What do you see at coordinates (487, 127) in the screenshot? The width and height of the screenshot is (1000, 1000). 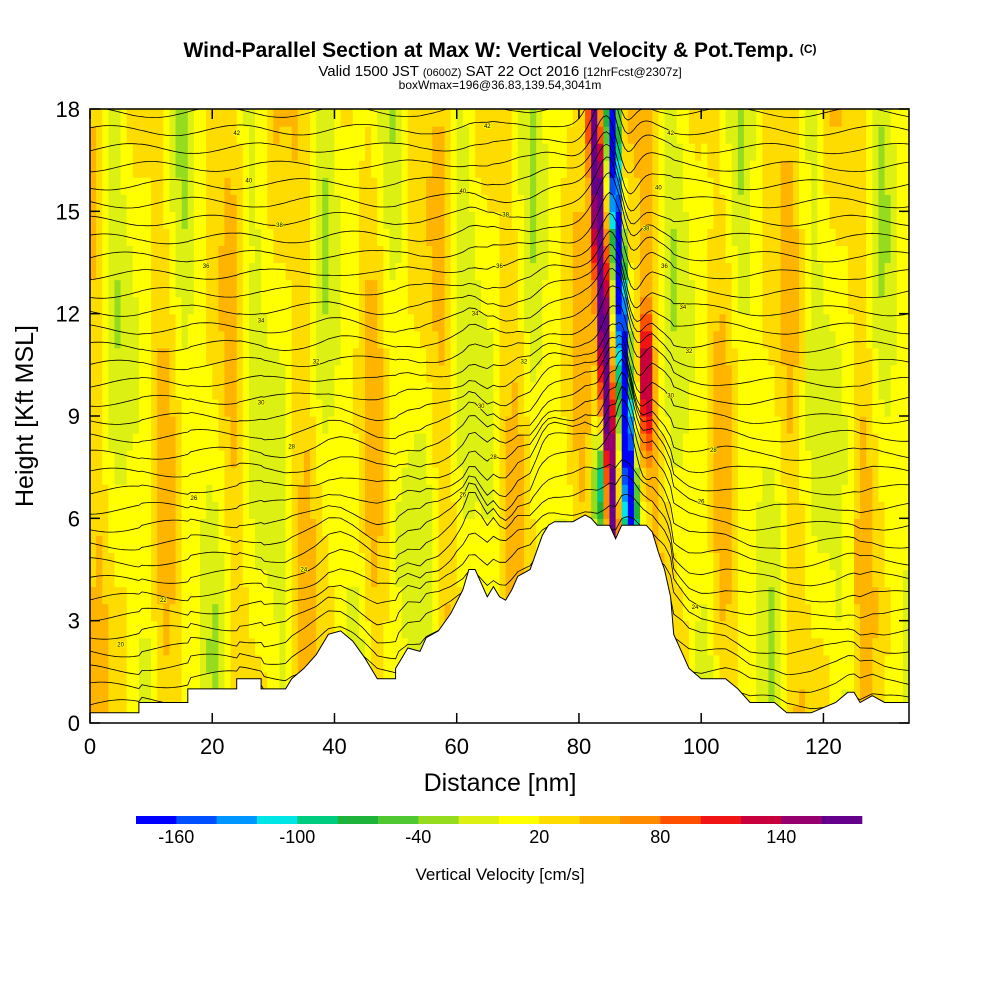 I see `contour-label: 42` at bounding box center [487, 127].